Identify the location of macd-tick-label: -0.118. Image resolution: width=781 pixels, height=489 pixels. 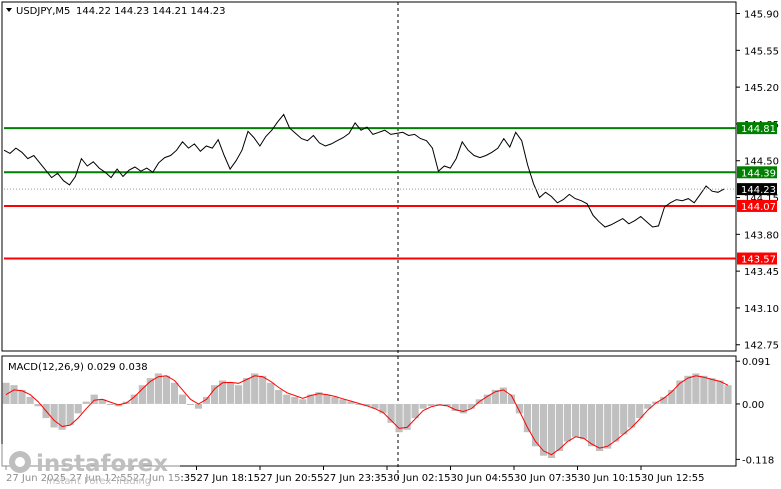
(758, 460).